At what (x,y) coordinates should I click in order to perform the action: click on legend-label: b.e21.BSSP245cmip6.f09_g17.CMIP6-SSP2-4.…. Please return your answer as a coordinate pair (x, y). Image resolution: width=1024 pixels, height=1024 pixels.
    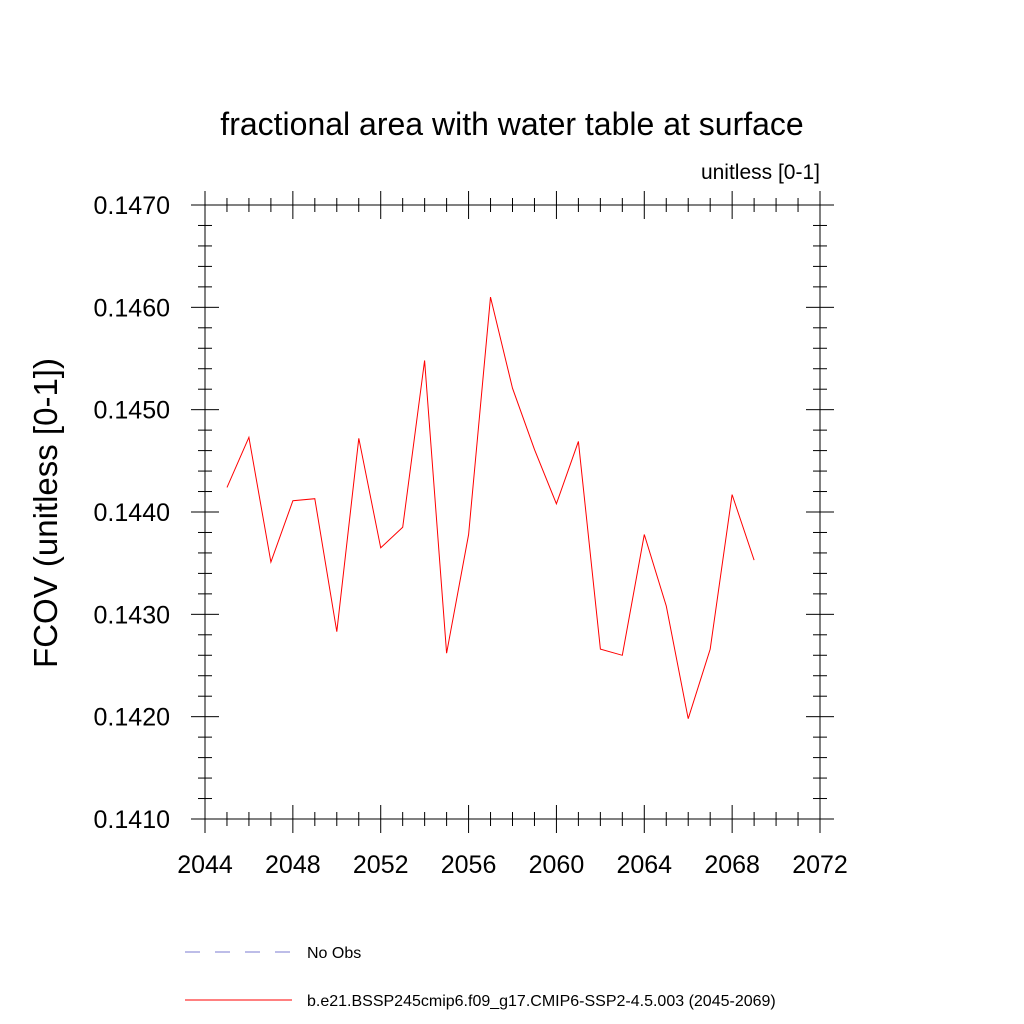
    Looking at the image, I should click on (541, 1001).